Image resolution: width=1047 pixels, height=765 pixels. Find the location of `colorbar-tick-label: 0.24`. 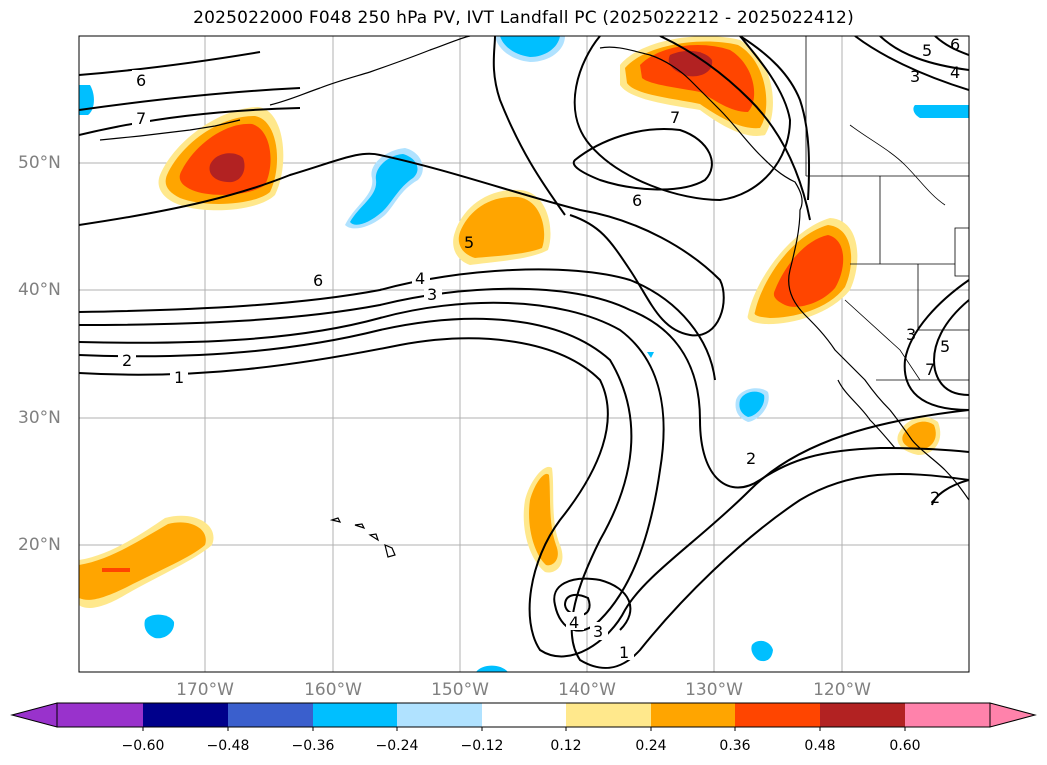

colorbar-tick-label: 0.24 is located at coordinates (651, 746).